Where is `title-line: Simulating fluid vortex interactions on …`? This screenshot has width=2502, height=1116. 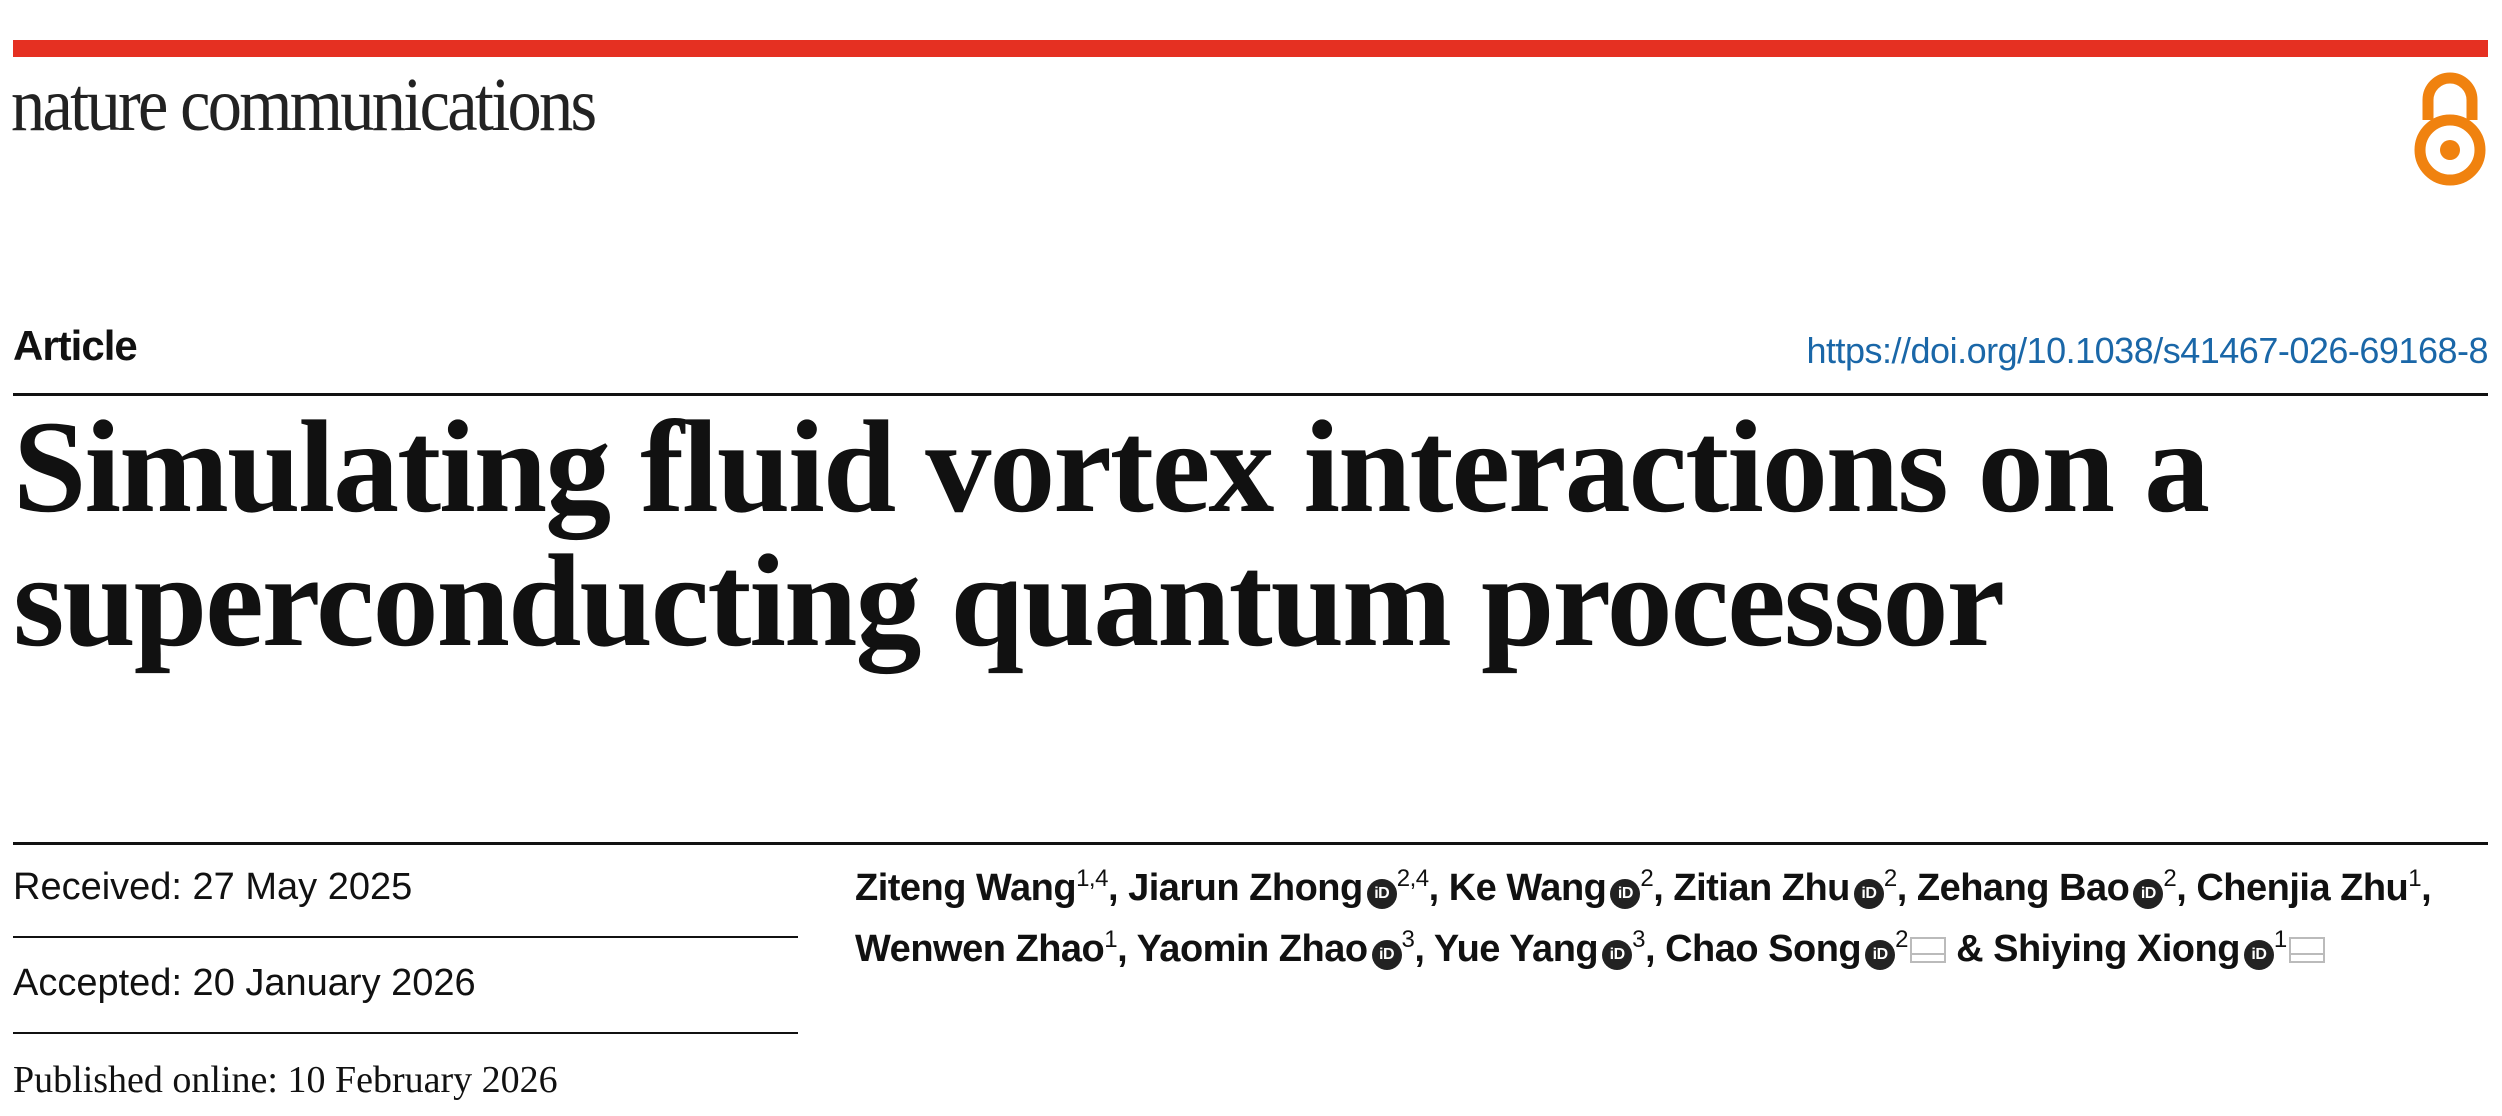
title-line: Simulating fluid vortex interactions on … is located at coordinates (1111, 466).